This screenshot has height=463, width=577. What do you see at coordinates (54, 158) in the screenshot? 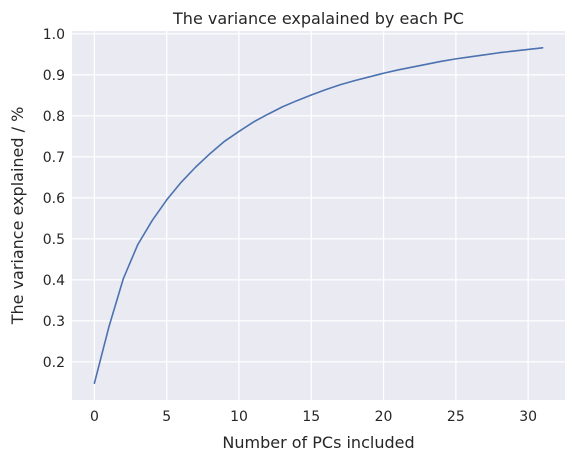
I see `y-tick-label: 0.7` at bounding box center [54, 158].